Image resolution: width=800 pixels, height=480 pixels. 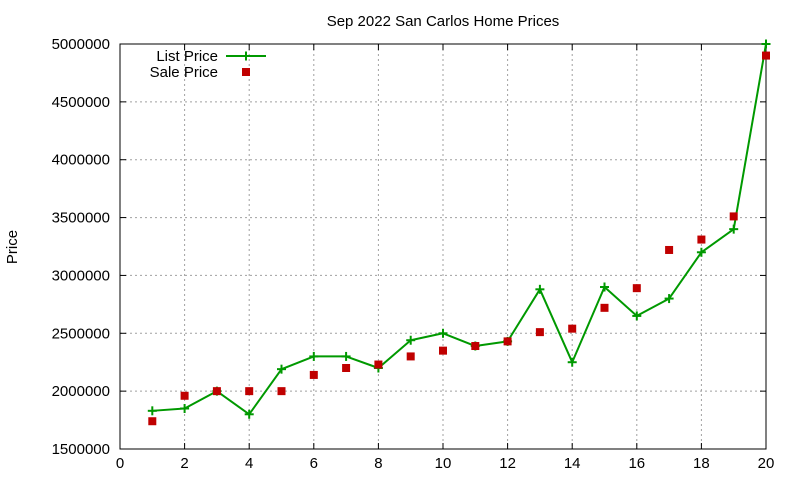 I want to click on x-tick-label: 16, so click(x=636, y=463).